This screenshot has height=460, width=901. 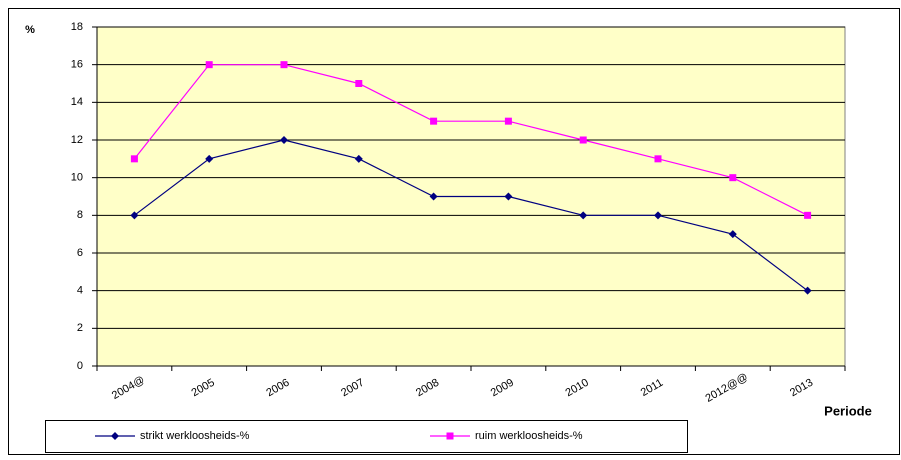 I want to click on y-tick-label: 10, so click(x=77, y=178).